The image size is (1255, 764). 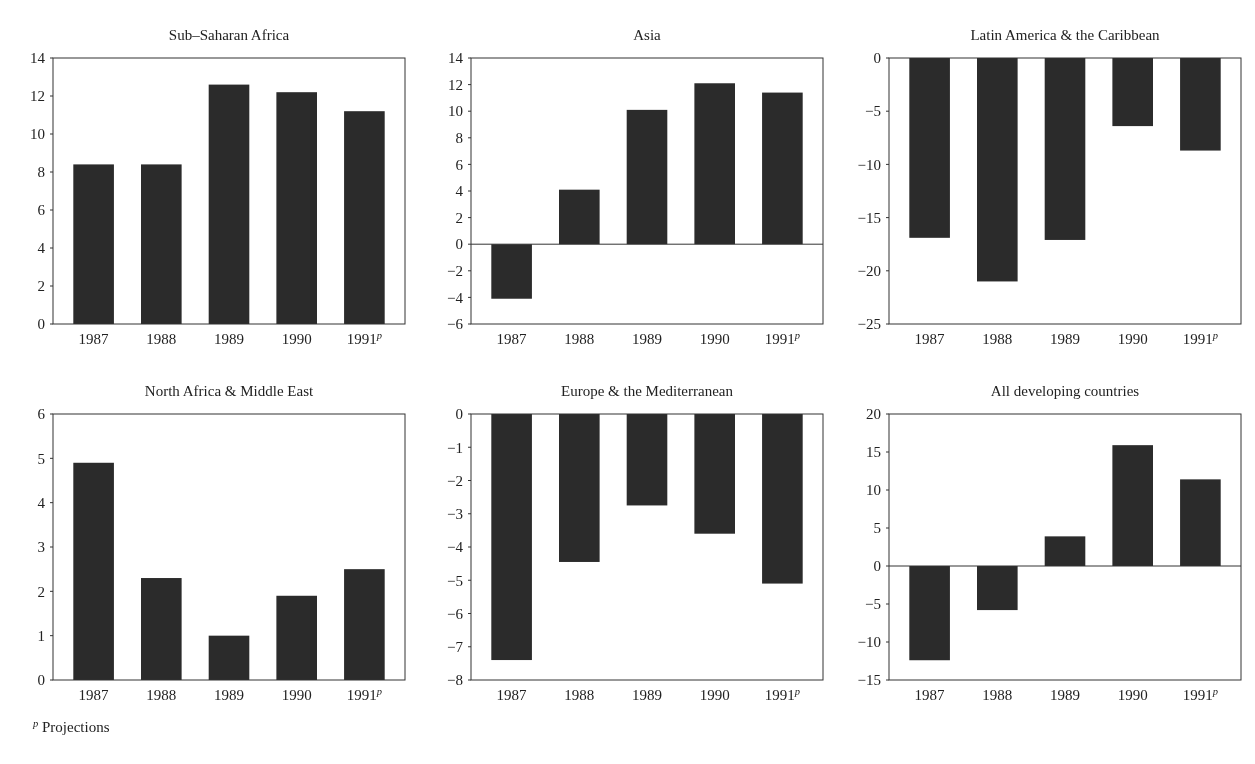 I want to click on y-tick-label: −1, so click(x=455, y=447).